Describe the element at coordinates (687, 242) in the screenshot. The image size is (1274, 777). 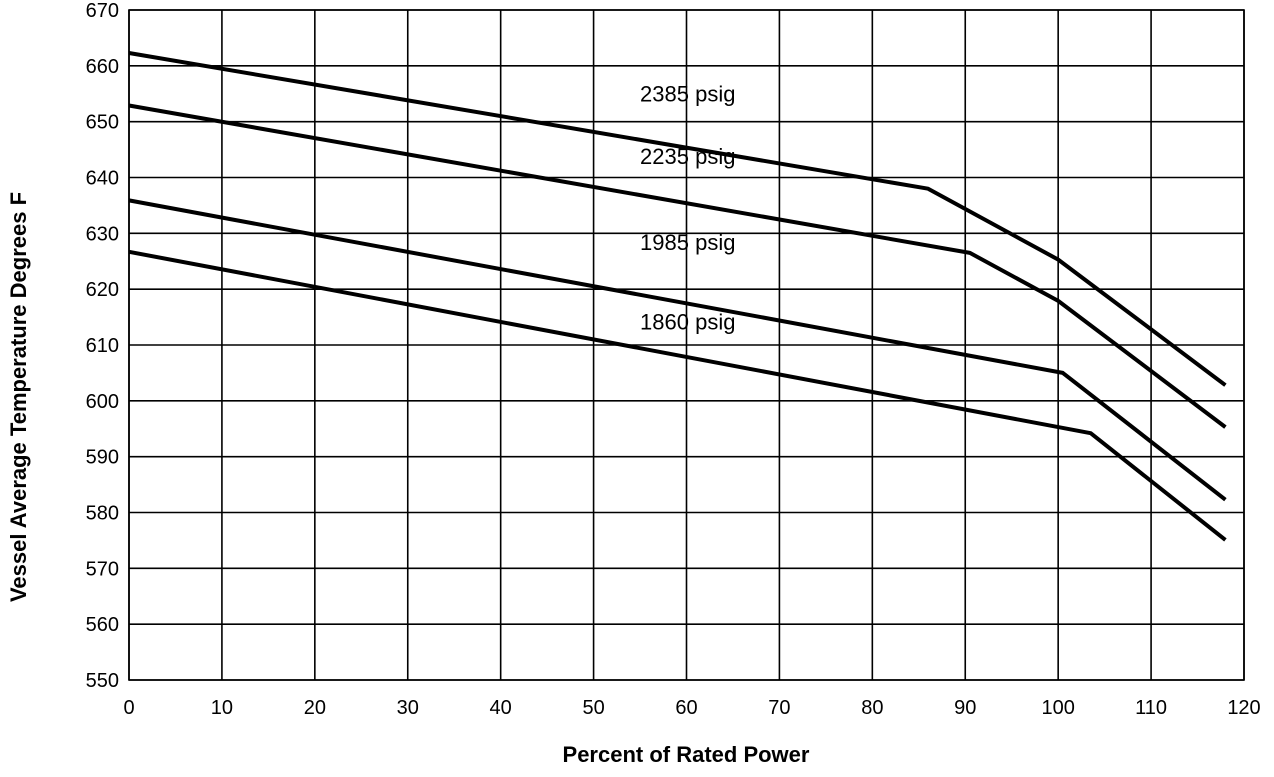
I see `series-label: 1985 psig` at that location.